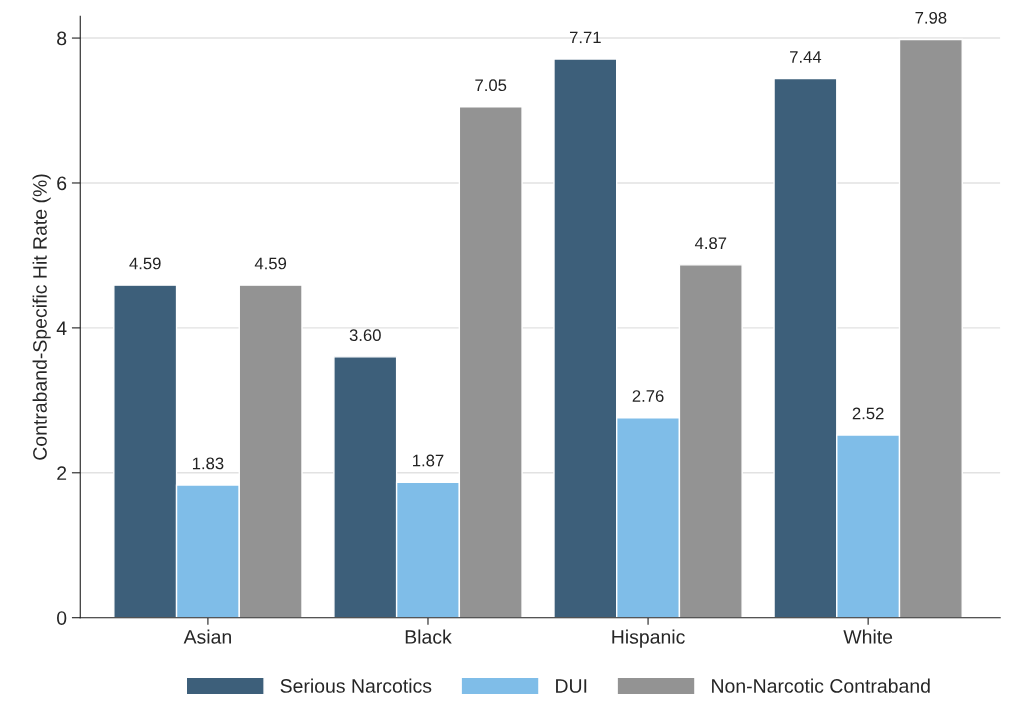 The height and width of the screenshot is (710, 1029). Describe the element at coordinates (868, 413) in the screenshot. I see `data-label: 2.52` at that location.